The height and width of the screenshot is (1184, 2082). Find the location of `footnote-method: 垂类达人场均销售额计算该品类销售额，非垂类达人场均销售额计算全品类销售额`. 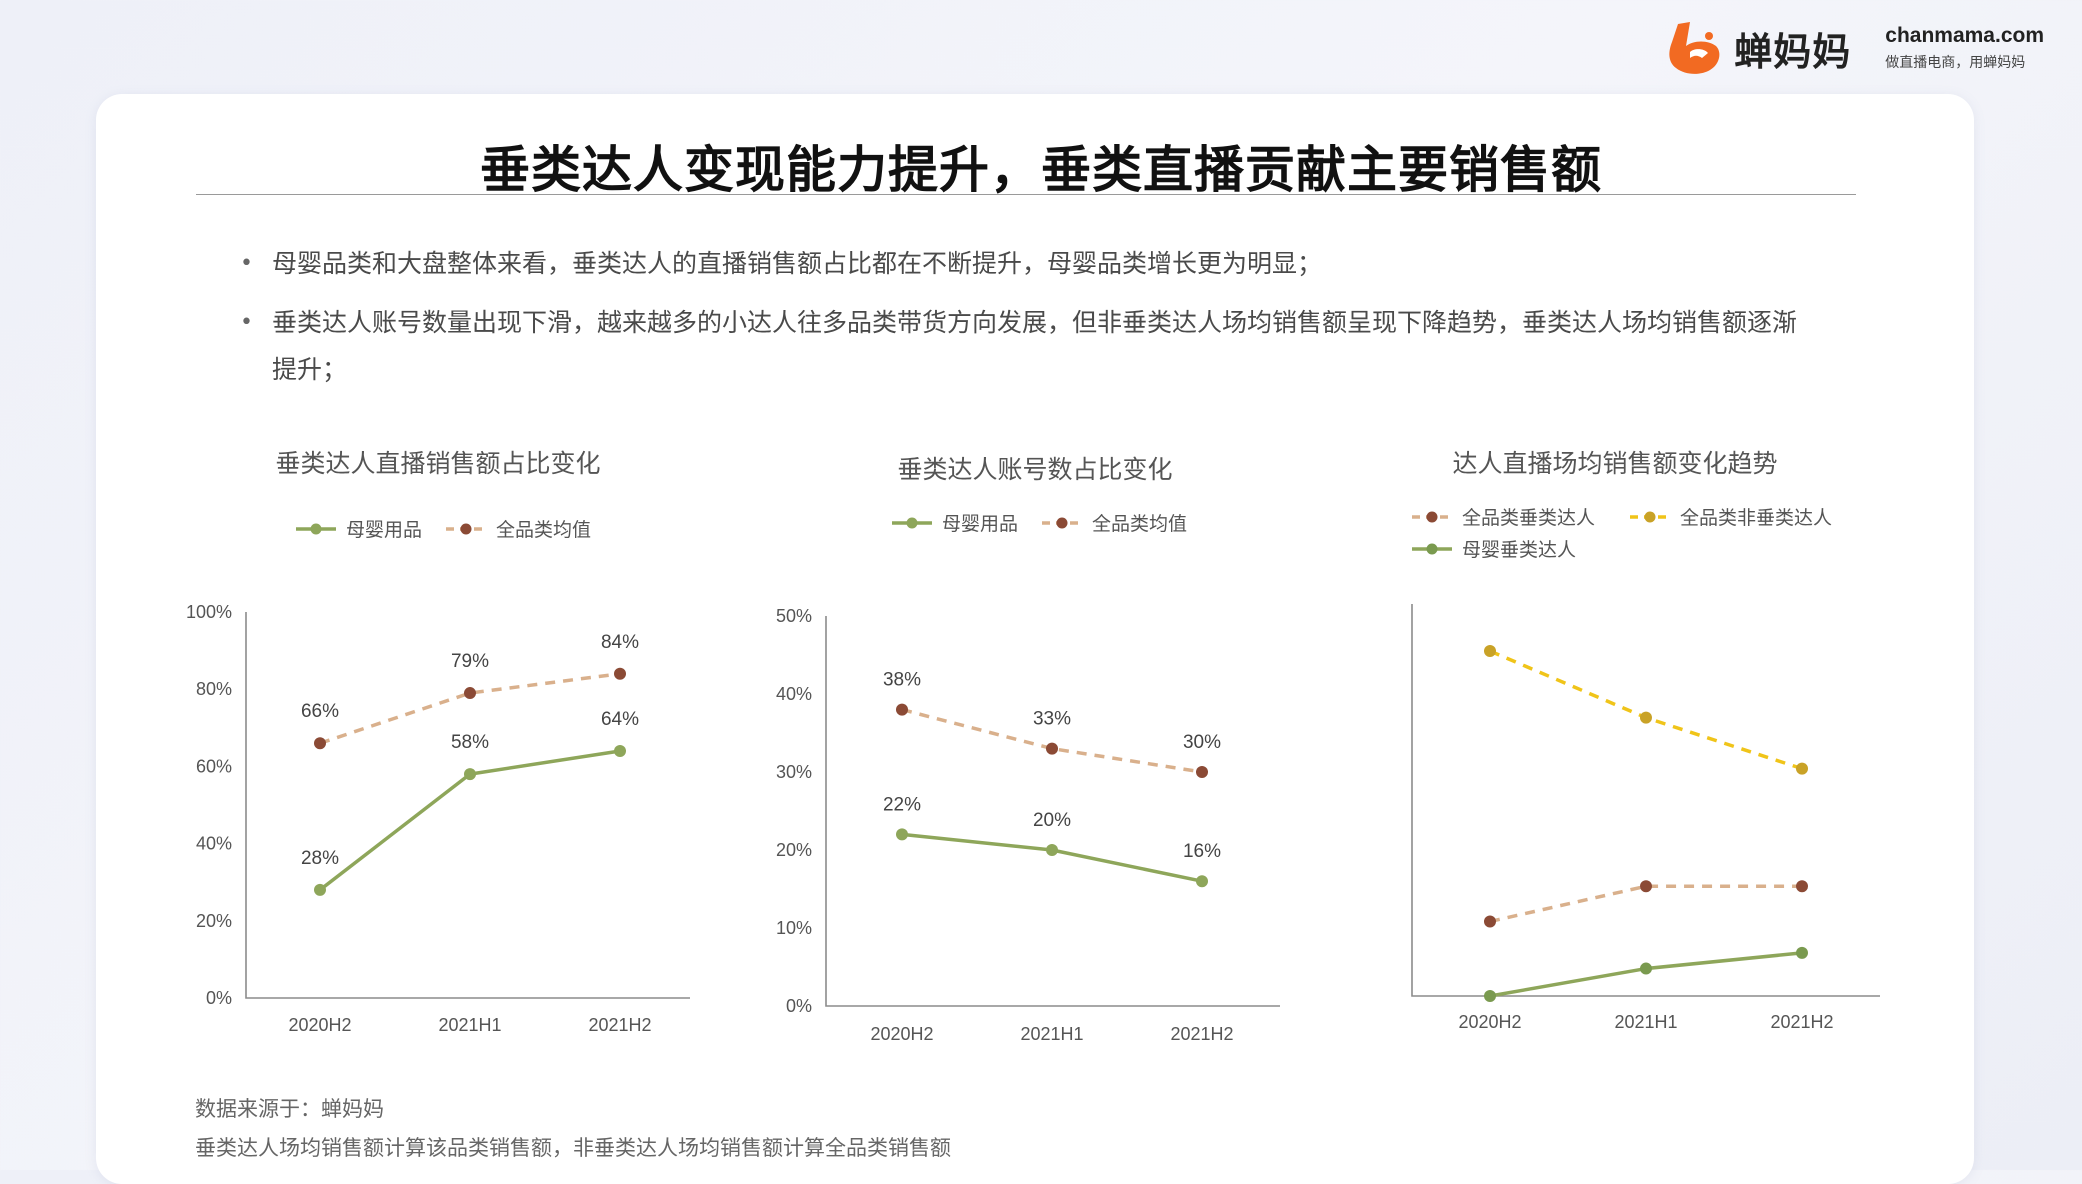

footnote-method: 垂类达人场均销售额计算该品类销售额，非垂类达人场均销售额计算全品类销售额 is located at coordinates (573, 1148).